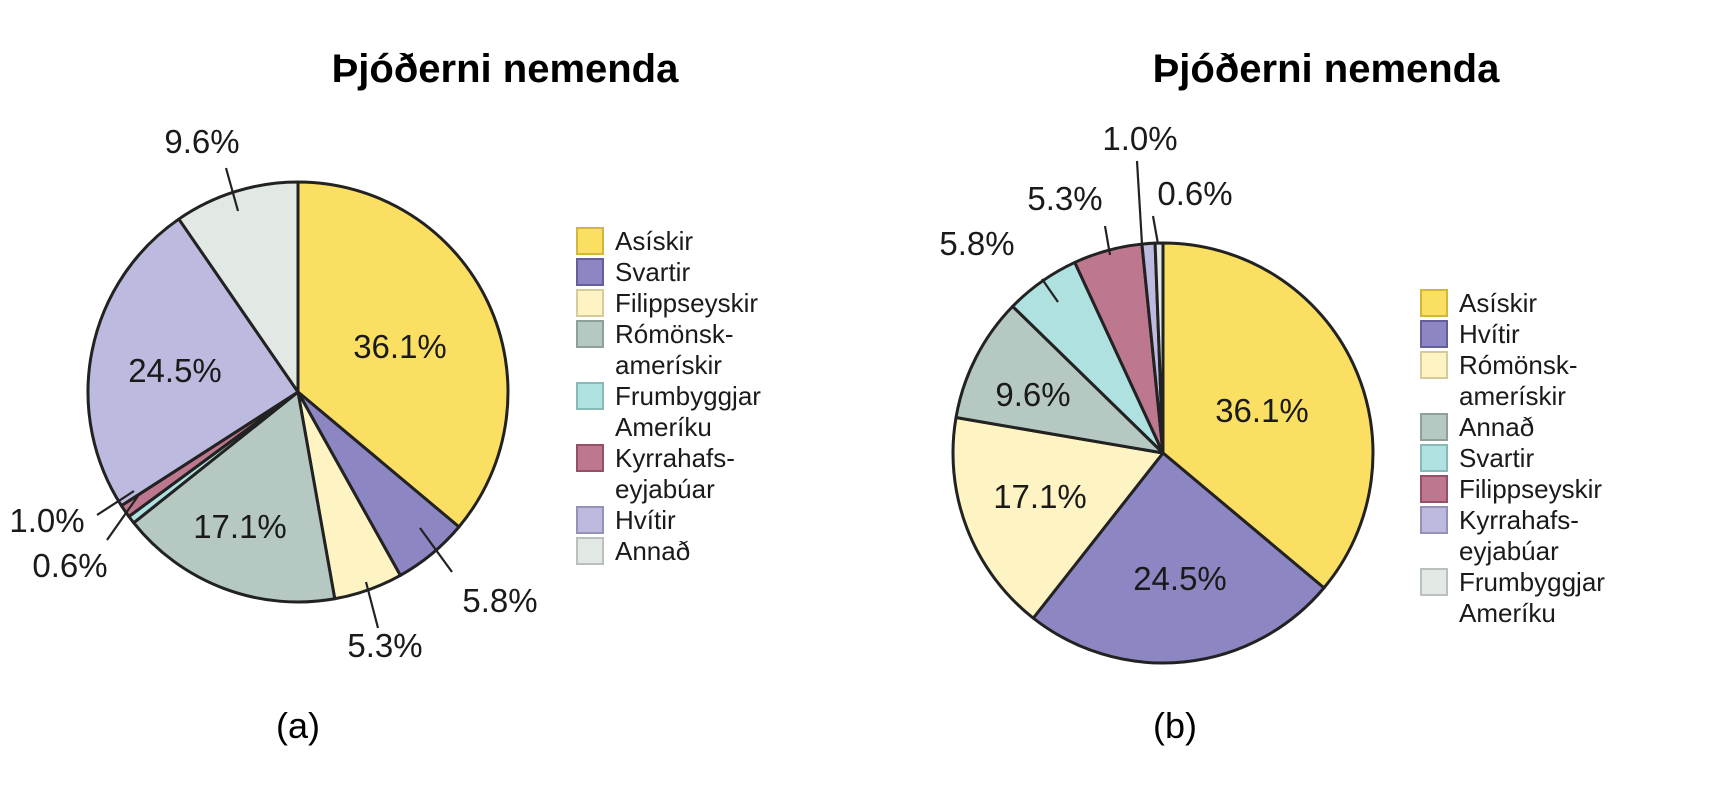 This screenshot has width=1725, height=806. I want to click on chart-b-value-labels: 36.1% 24.5% 17.1% 9.6% 5.8% 5.3%1.0% 0.6%, so click(1123, 358).